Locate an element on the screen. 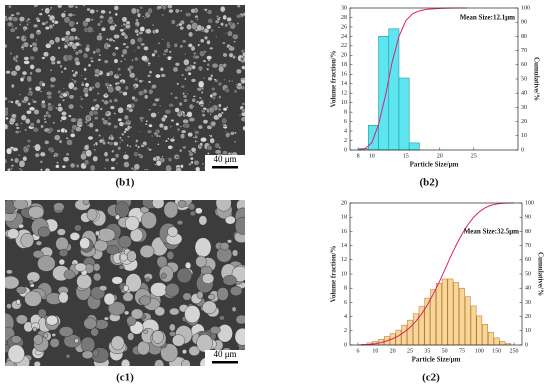 This screenshot has height=388, width=550. x-tick-label: 25 is located at coordinates (410, 351).